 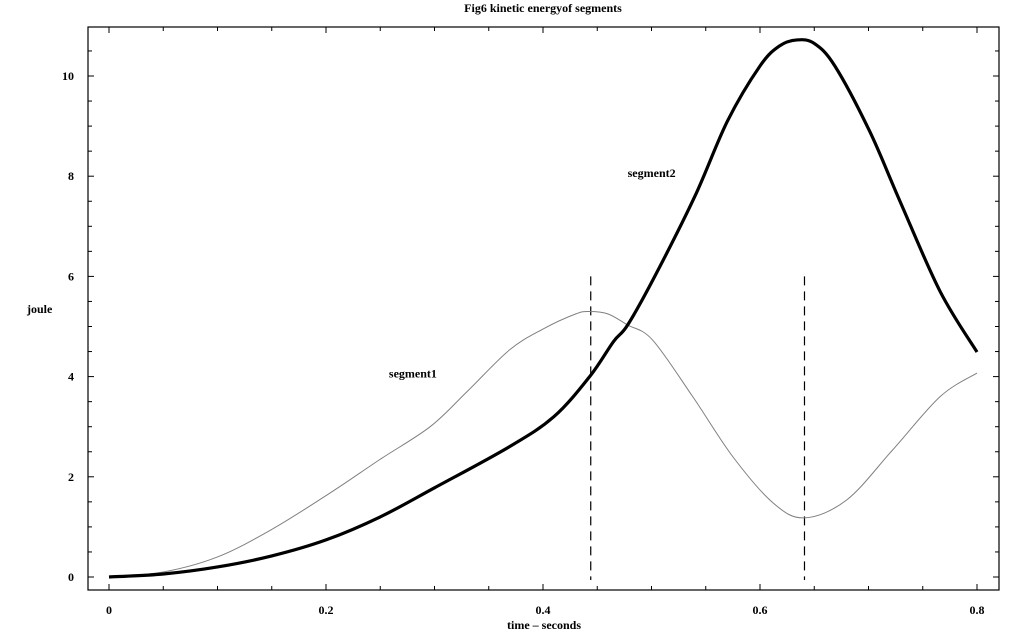 I want to click on y-axis-label: joule, so click(x=39, y=309).